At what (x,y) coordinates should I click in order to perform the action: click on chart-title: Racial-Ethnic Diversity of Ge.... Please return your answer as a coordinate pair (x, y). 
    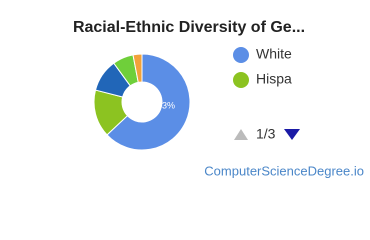
    Looking at the image, I should click on (189, 27).